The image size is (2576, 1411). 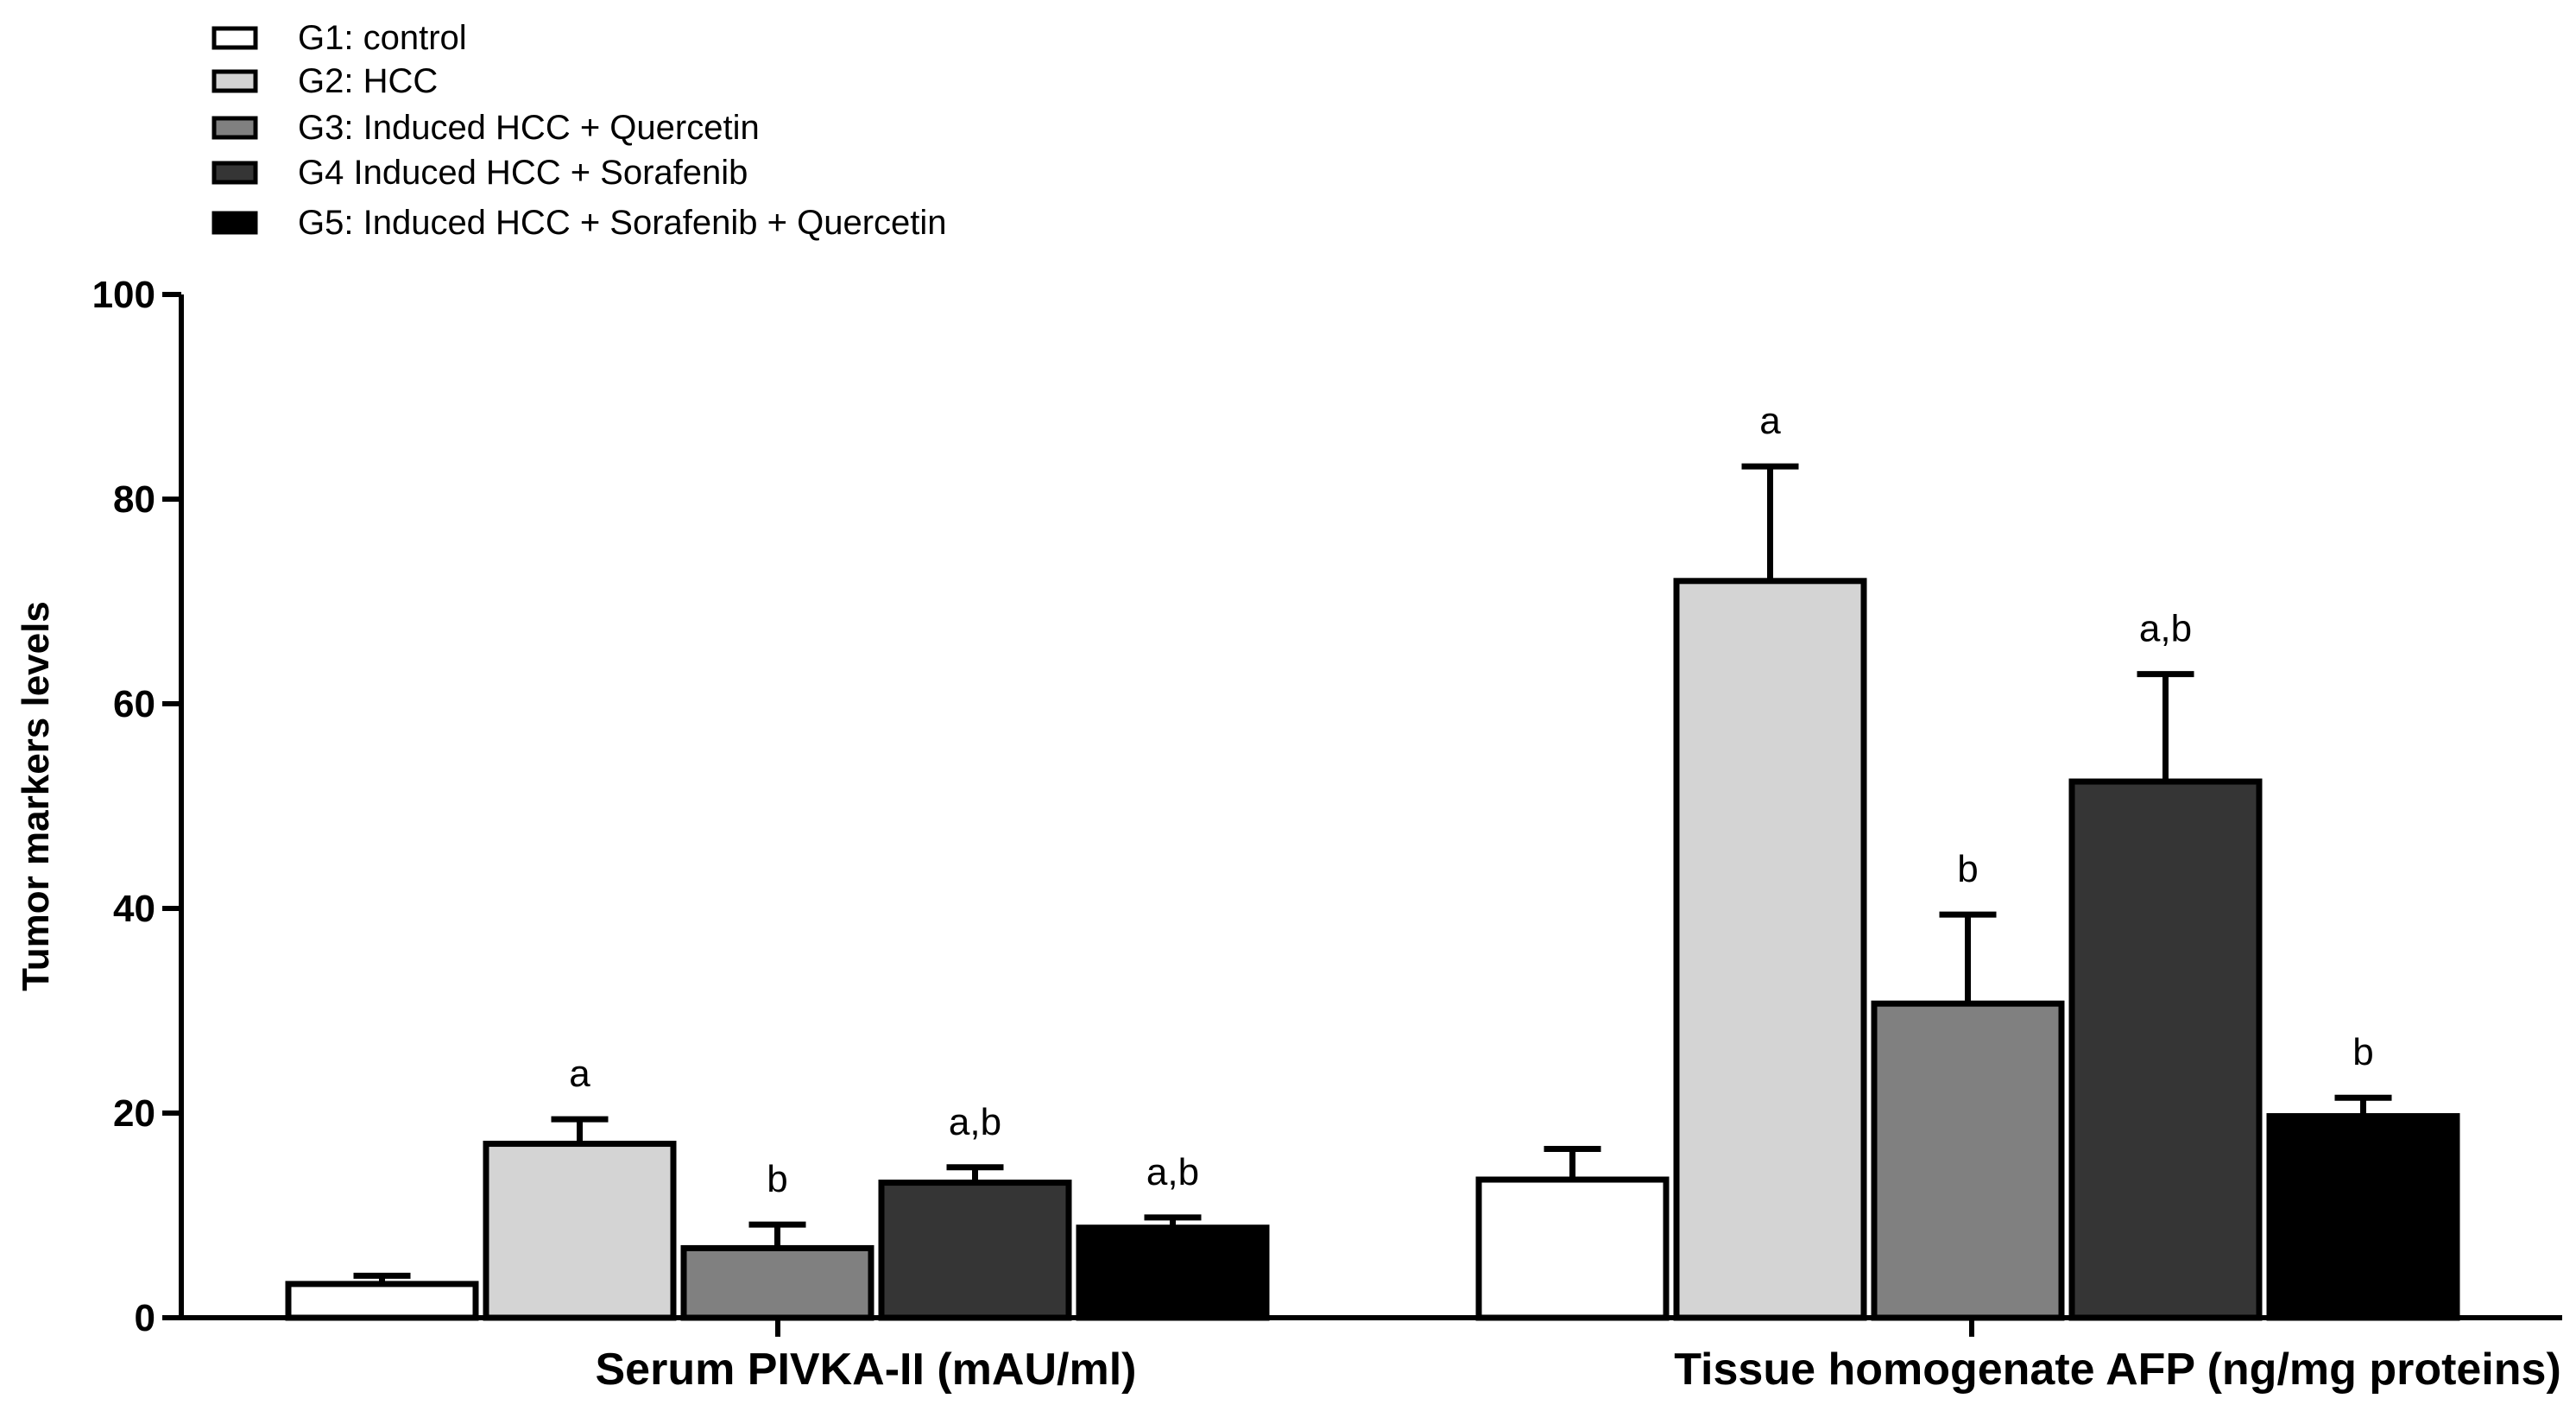 What do you see at coordinates (1173, 1272) in the screenshot?
I see `bar-g5-cat1` at bounding box center [1173, 1272].